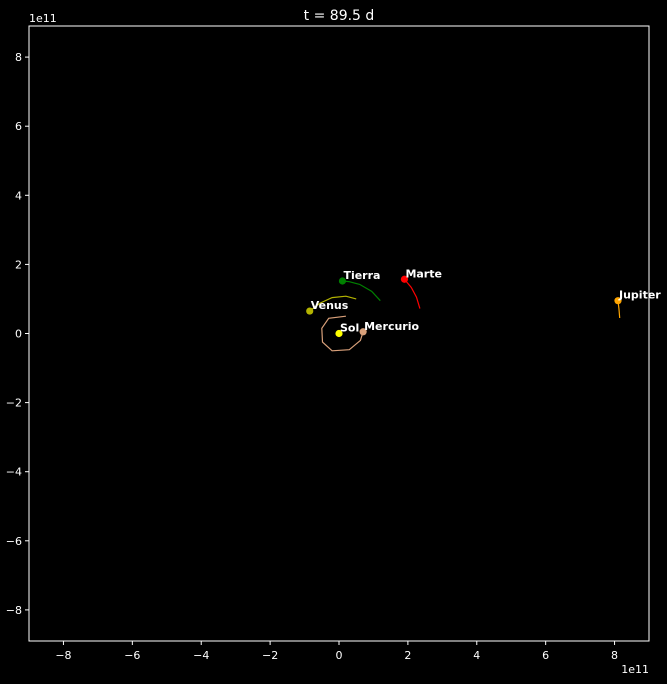 This screenshot has width=667, height=684. Describe the element at coordinates (614, 655) in the screenshot. I see `x-tick-label-8: 8` at that location.